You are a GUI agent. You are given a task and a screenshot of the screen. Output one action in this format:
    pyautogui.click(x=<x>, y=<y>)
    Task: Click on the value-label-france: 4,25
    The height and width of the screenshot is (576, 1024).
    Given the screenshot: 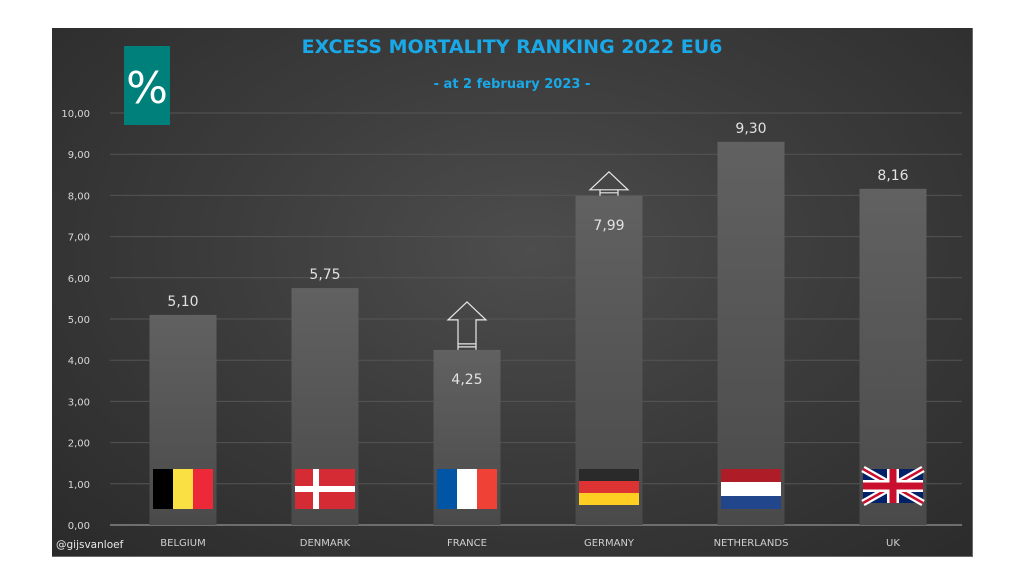 What is the action you would take?
    pyautogui.click(x=466, y=380)
    